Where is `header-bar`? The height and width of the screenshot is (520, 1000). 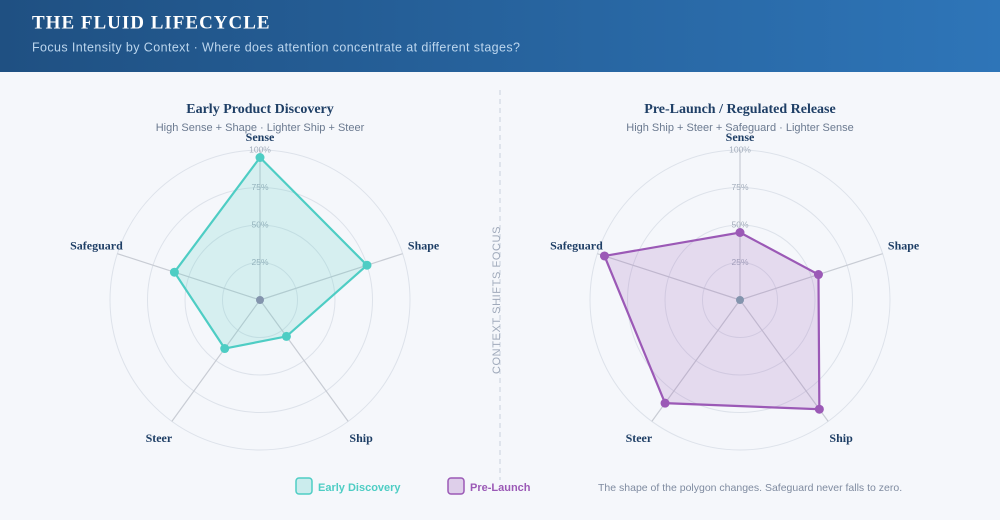
header-bar is located at coordinates (500, 36).